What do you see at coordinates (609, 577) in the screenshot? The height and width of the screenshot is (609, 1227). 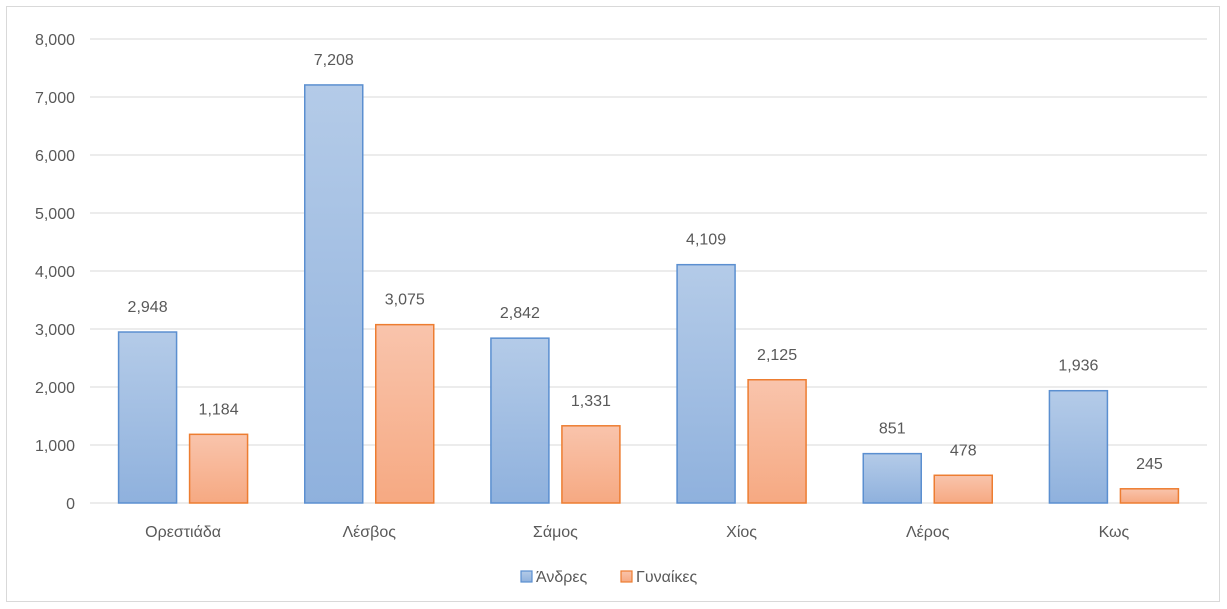 I see `legend: Άνδρες Γυναίκες` at bounding box center [609, 577].